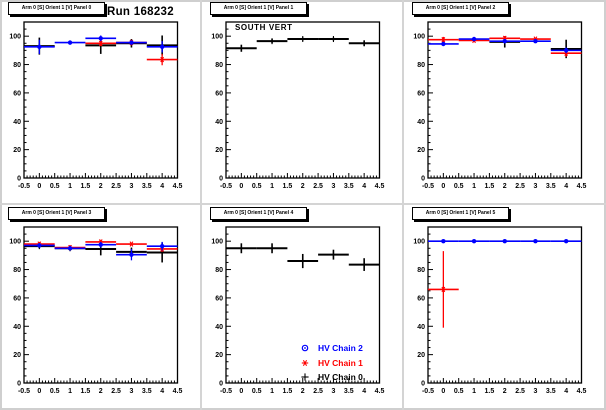 The width and height of the screenshot is (606, 410). What do you see at coordinates (305, 377) in the screenshot?
I see `hv-chain-0-marker-icon` at bounding box center [305, 377].